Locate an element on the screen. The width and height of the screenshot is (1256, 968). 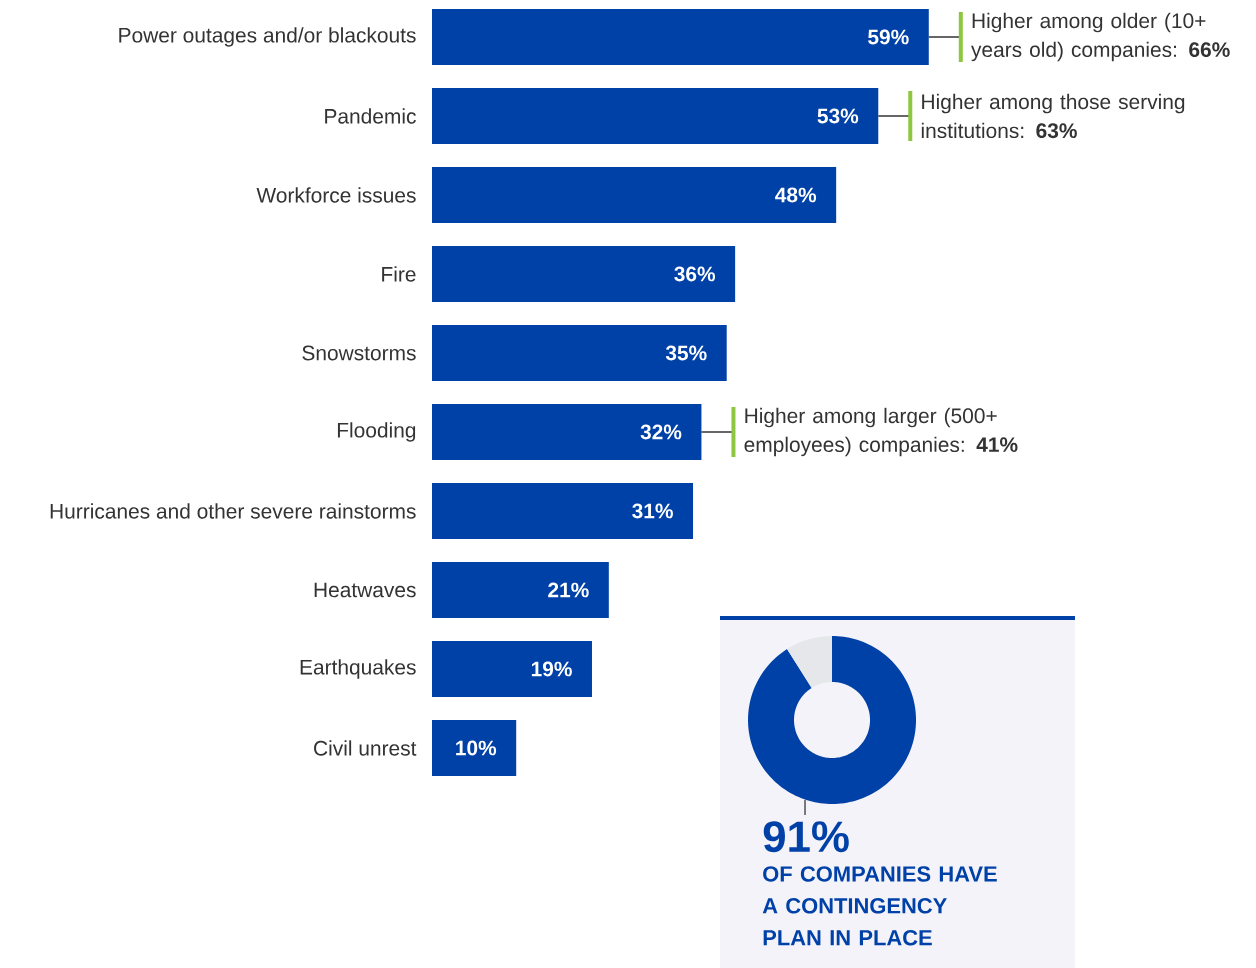
data-label: 31% is located at coordinates (652, 511).